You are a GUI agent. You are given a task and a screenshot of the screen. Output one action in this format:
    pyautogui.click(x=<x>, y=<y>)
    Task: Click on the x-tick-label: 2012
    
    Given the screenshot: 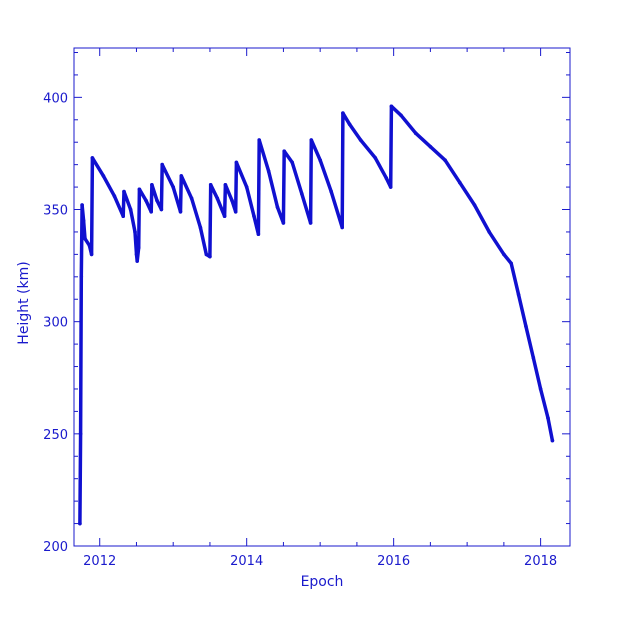 What is the action you would take?
    pyautogui.click(x=99, y=561)
    